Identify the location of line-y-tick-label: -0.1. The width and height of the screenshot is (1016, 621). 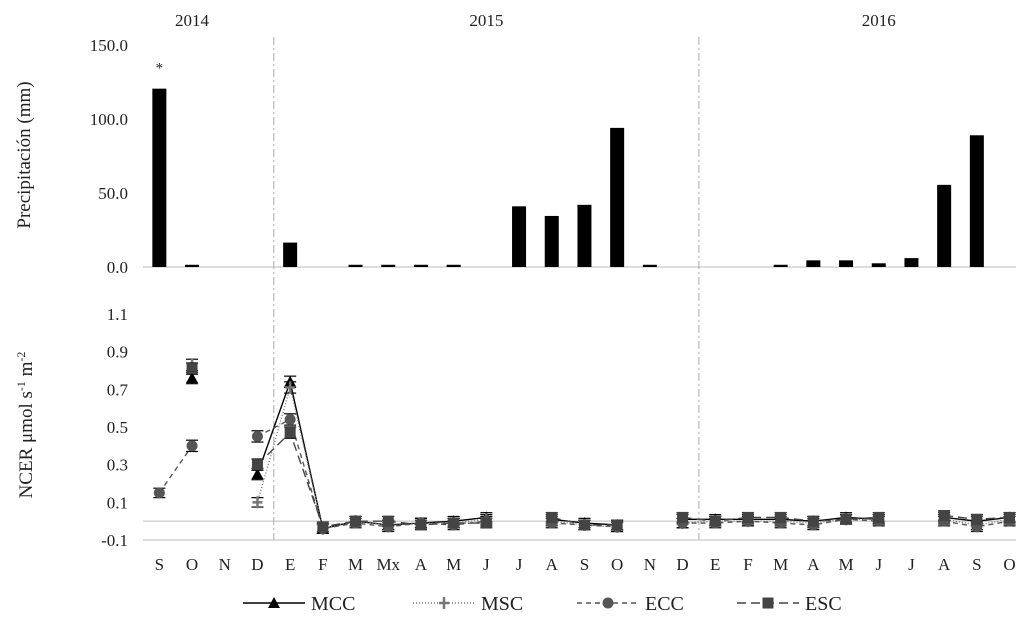
(114, 540).